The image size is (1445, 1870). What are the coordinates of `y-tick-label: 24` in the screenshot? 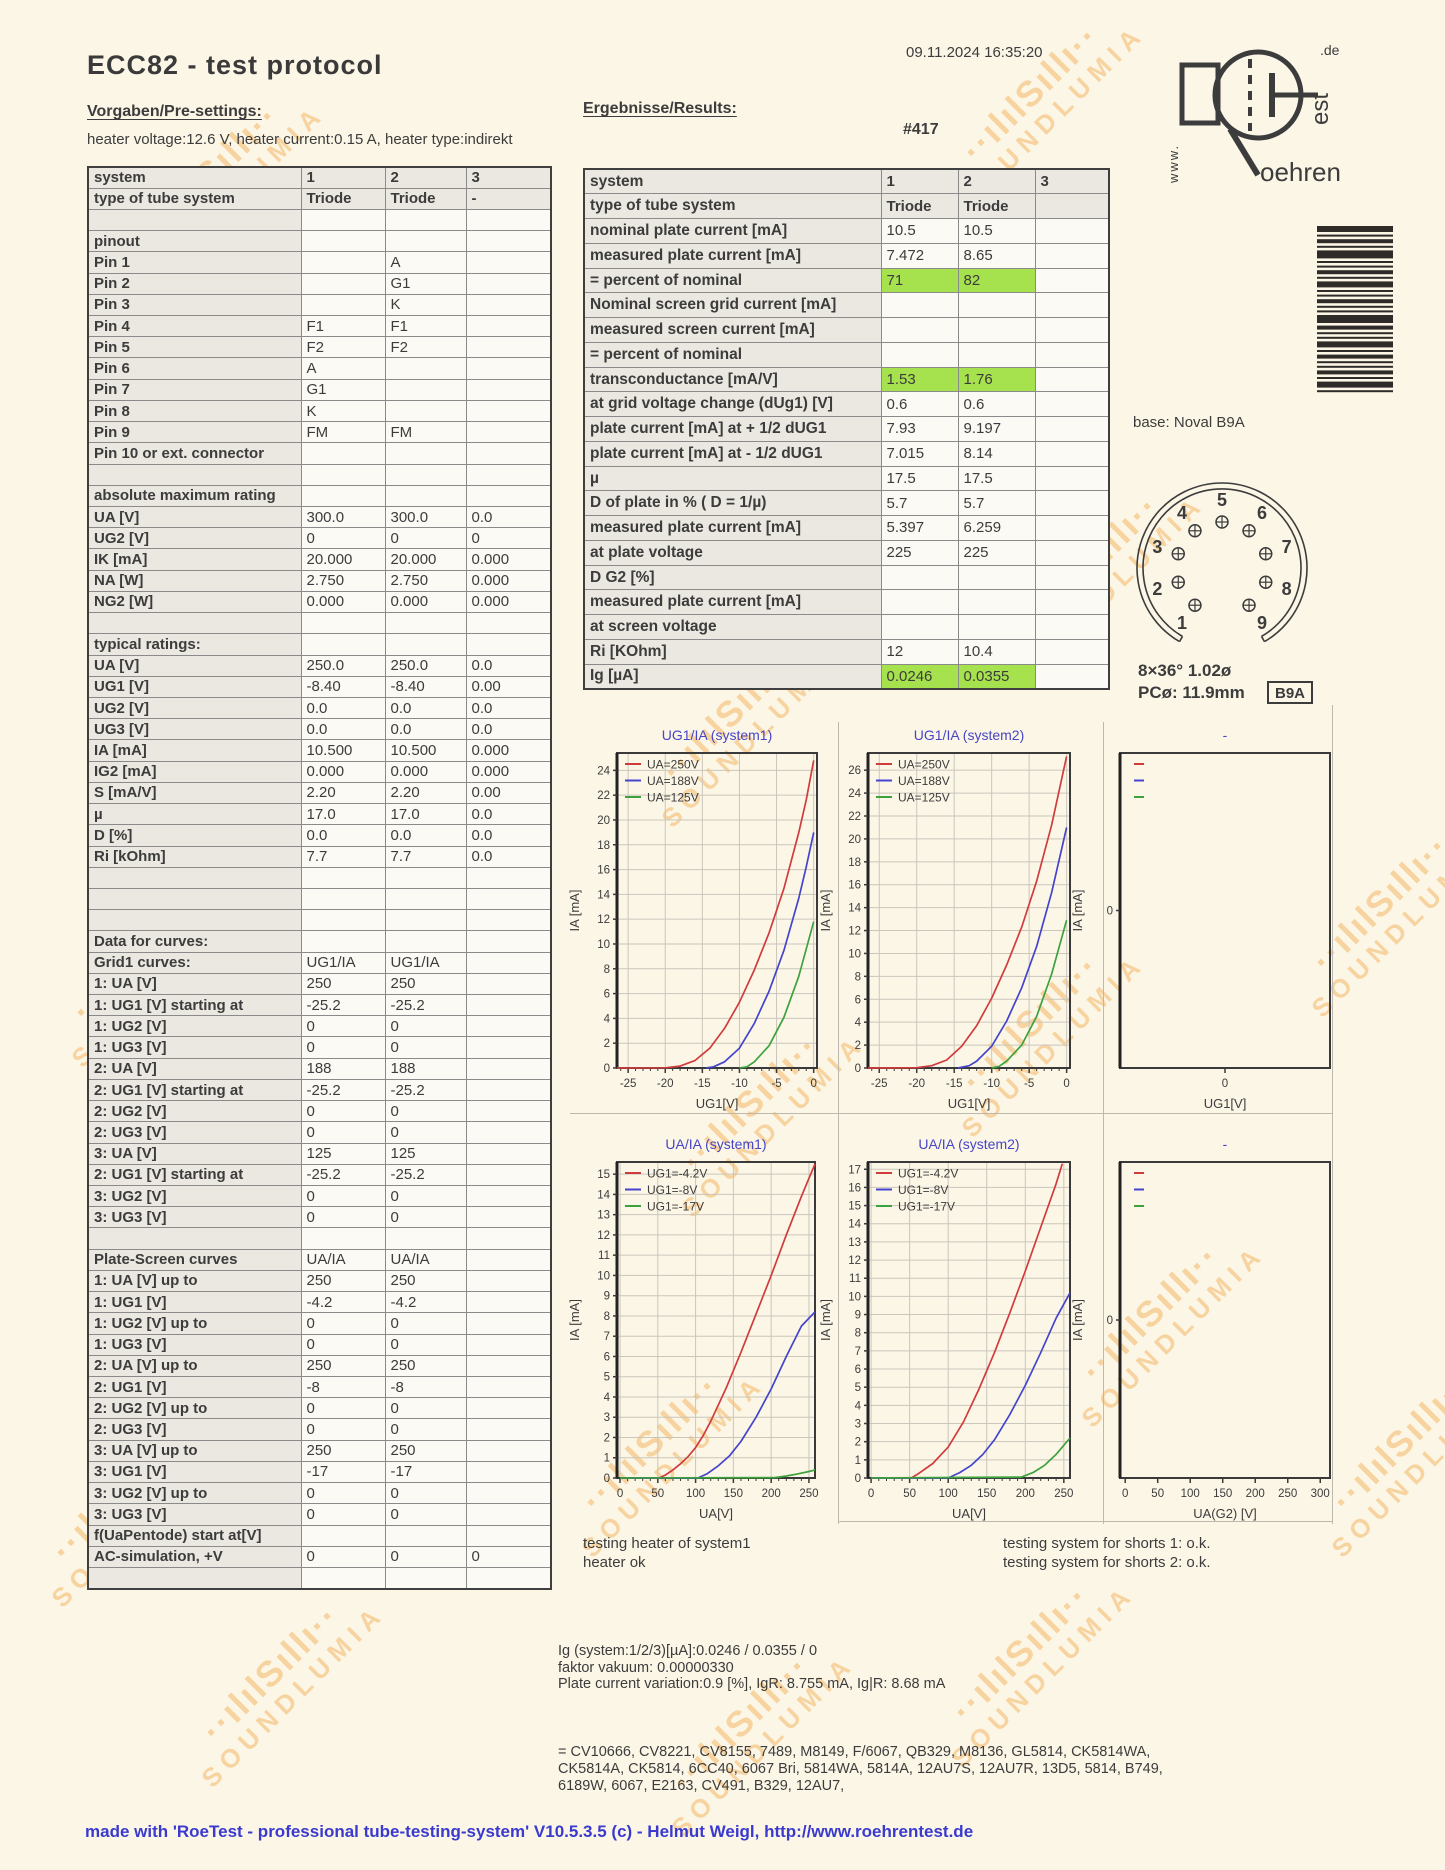 It's located at (603, 771).